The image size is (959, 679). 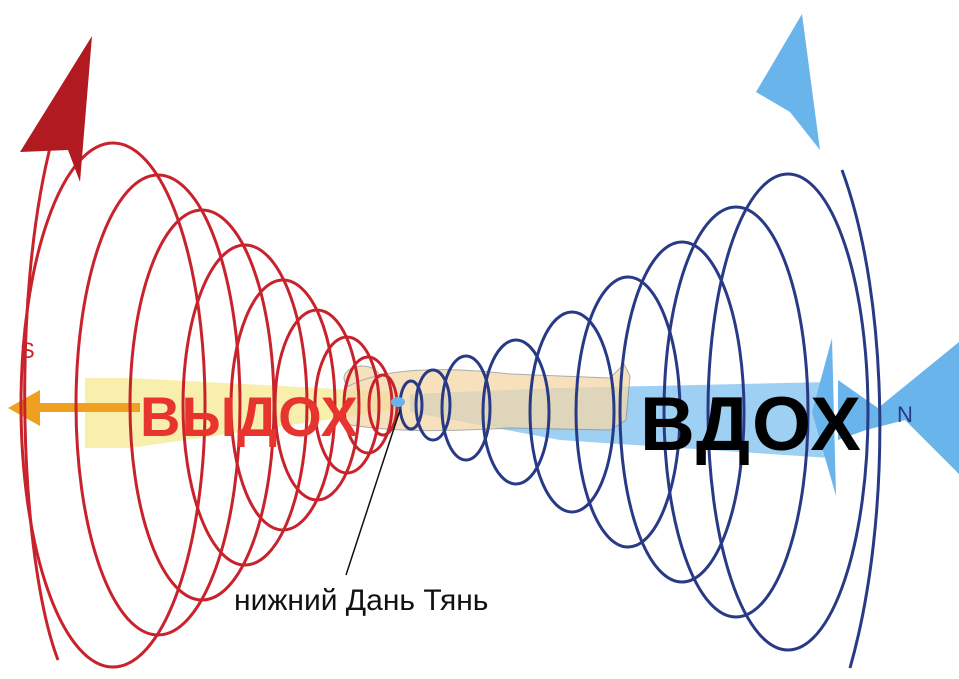 I want to click on exhale-direction-arrowhead, so click(x=56, y=109).